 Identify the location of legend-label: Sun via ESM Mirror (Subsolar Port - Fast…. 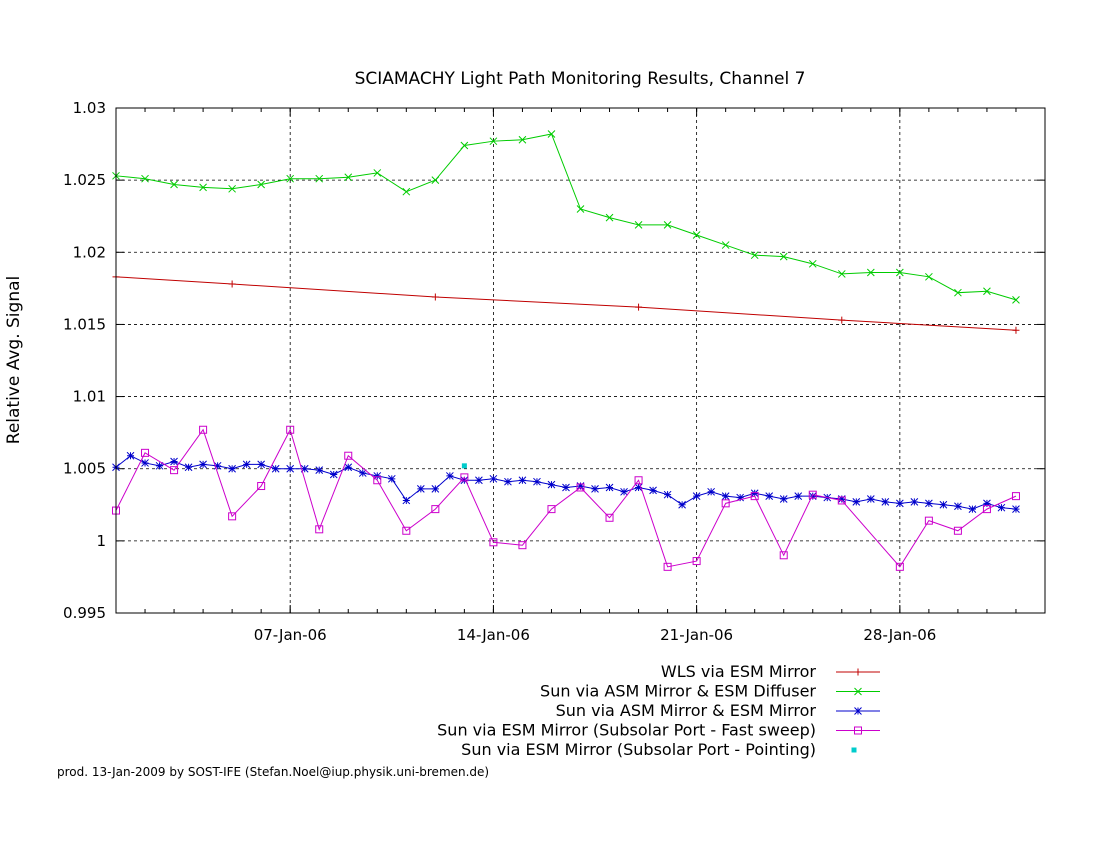
(626, 730).